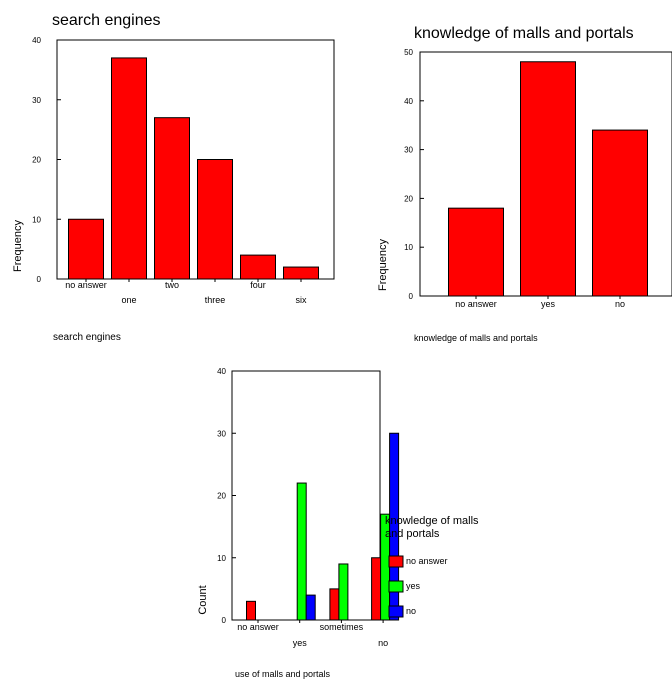  What do you see at coordinates (129, 168) in the screenshot?
I see `bar-one` at bounding box center [129, 168].